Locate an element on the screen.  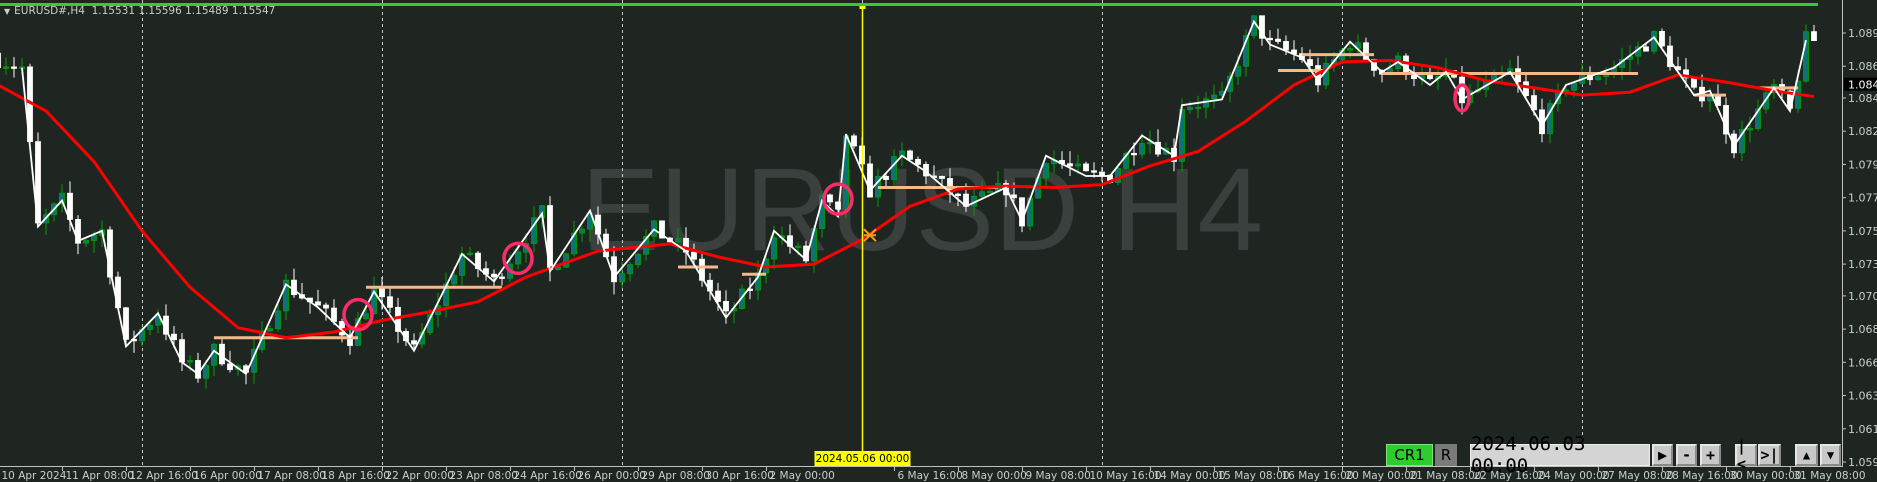
date-input: 2024.06.03 00:00 is located at coordinates (1560, 455).